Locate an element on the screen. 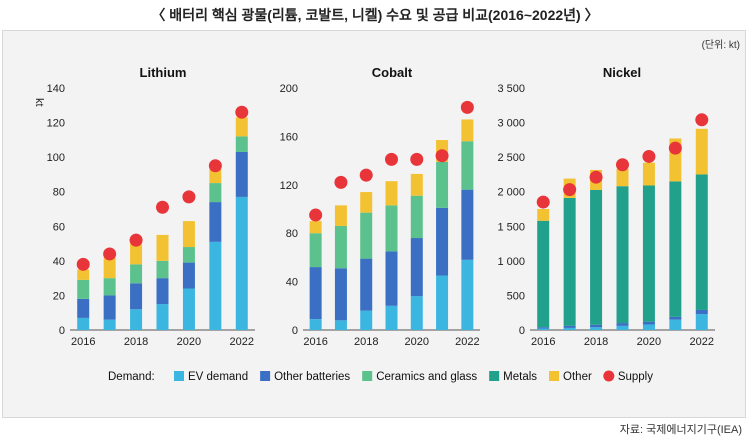 The image size is (750, 438). lithium-ytick: 60 is located at coordinates (59, 227).